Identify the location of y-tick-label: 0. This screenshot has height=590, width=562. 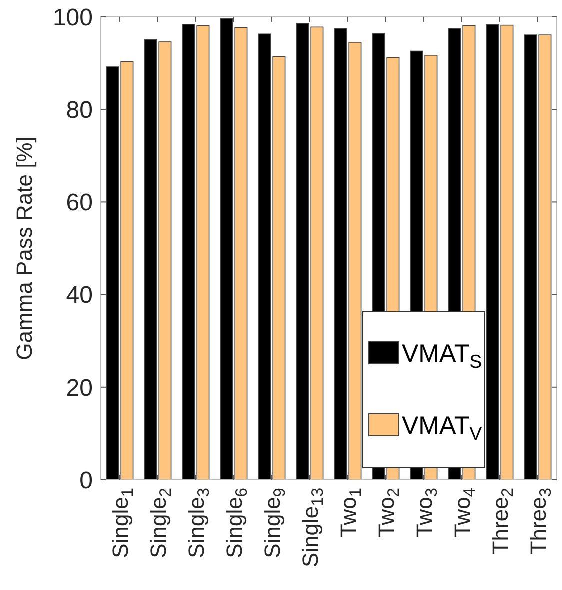
(86, 480).